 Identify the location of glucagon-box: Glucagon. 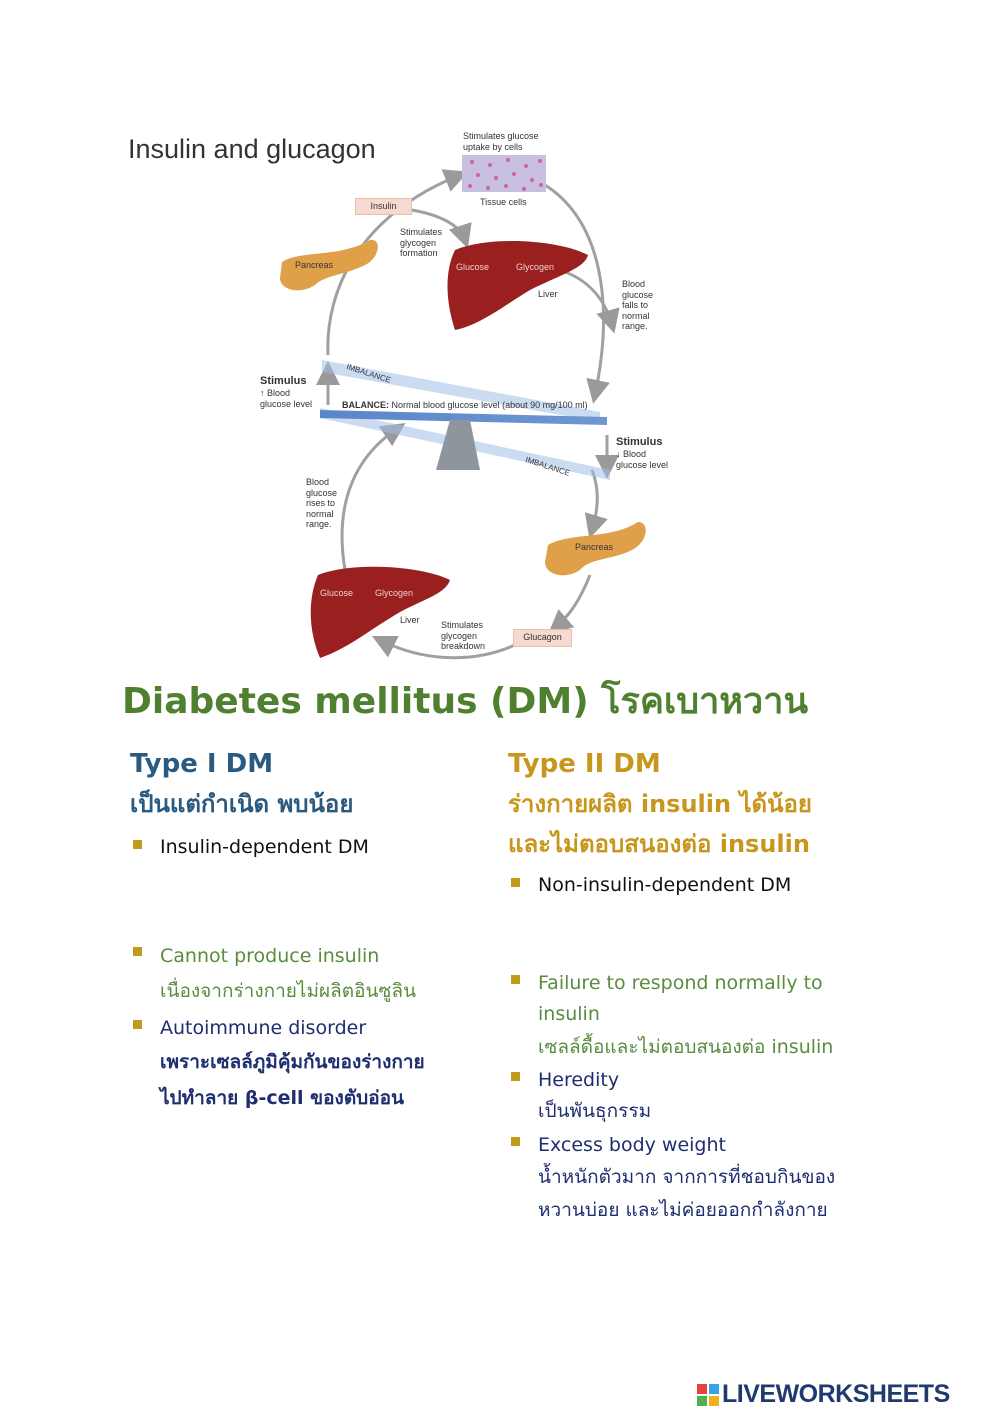
(542, 638).